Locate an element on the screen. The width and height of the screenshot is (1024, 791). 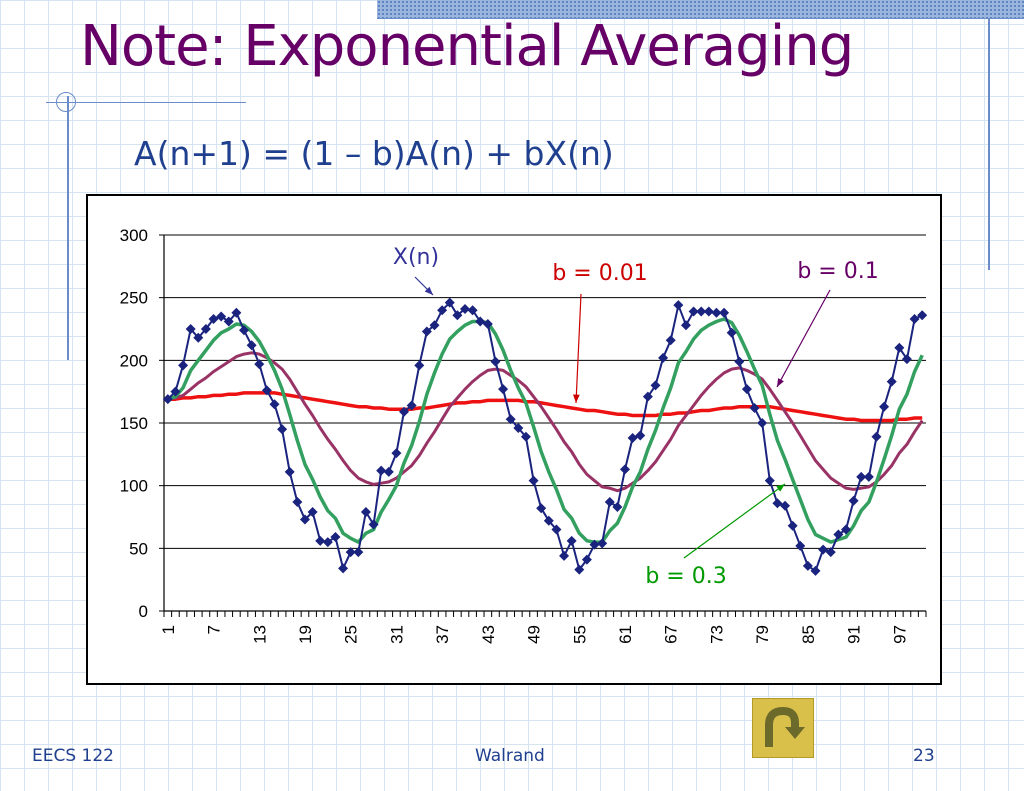
footer-course: EECS 122 is located at coordinates (73, 756).